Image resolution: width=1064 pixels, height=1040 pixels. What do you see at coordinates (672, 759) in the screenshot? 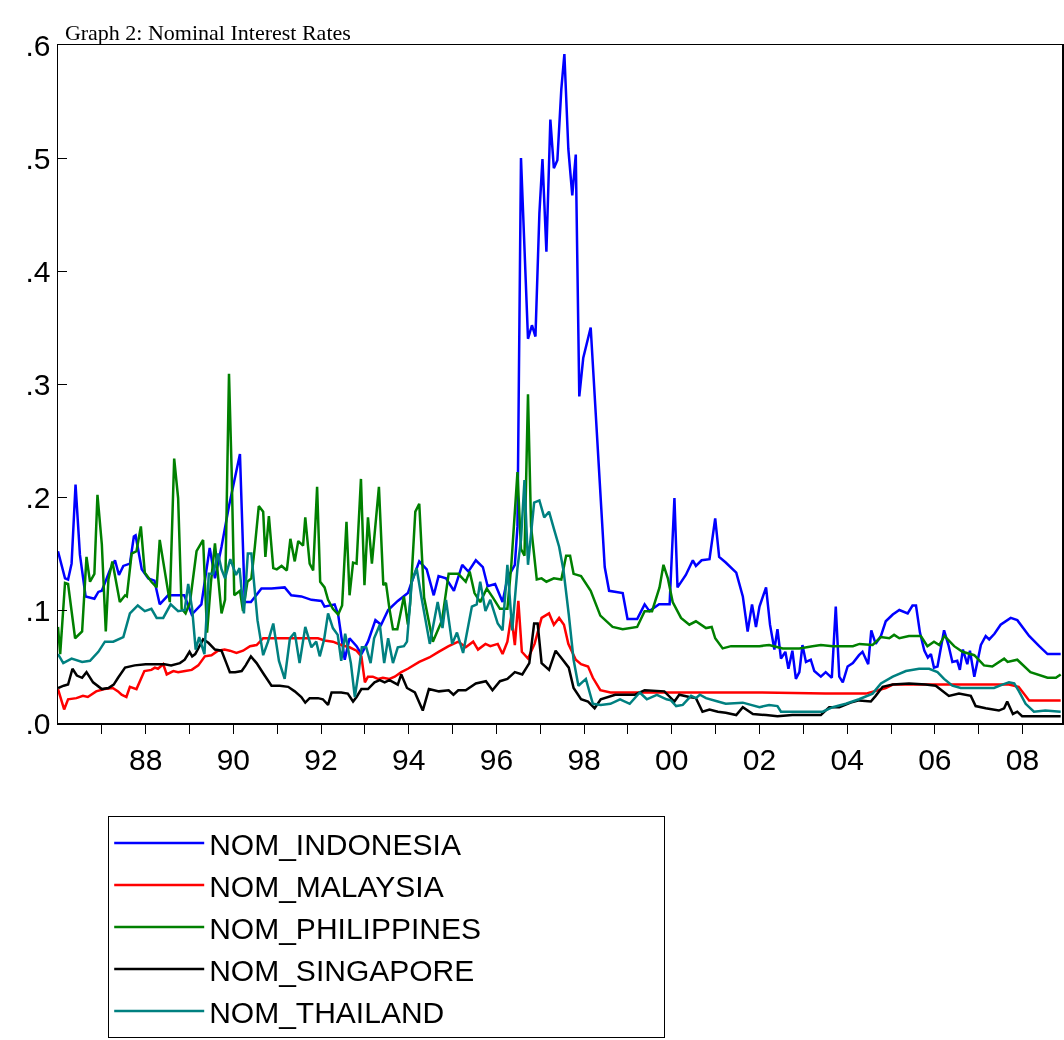
I see `x-tick-label: 00` at bounding box center [672, 759].